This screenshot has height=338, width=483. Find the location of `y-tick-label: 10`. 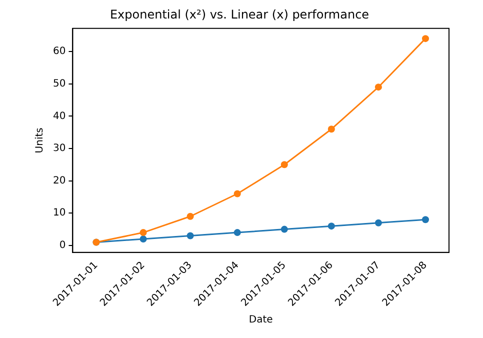

y-tick-label: 10 is located at coordinates (59, 213).